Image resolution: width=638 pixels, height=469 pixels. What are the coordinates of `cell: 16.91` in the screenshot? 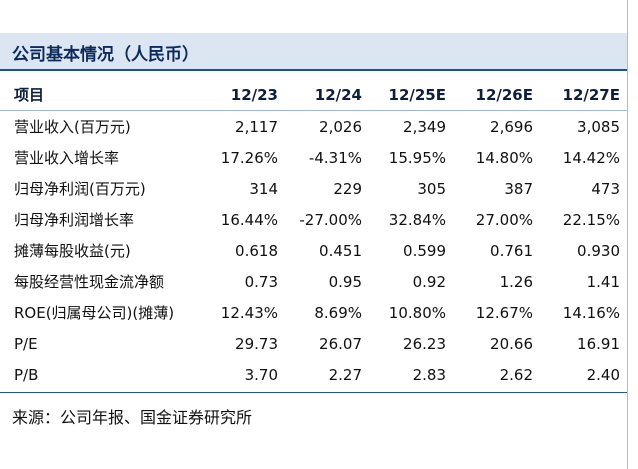 It's located at (598, 344).